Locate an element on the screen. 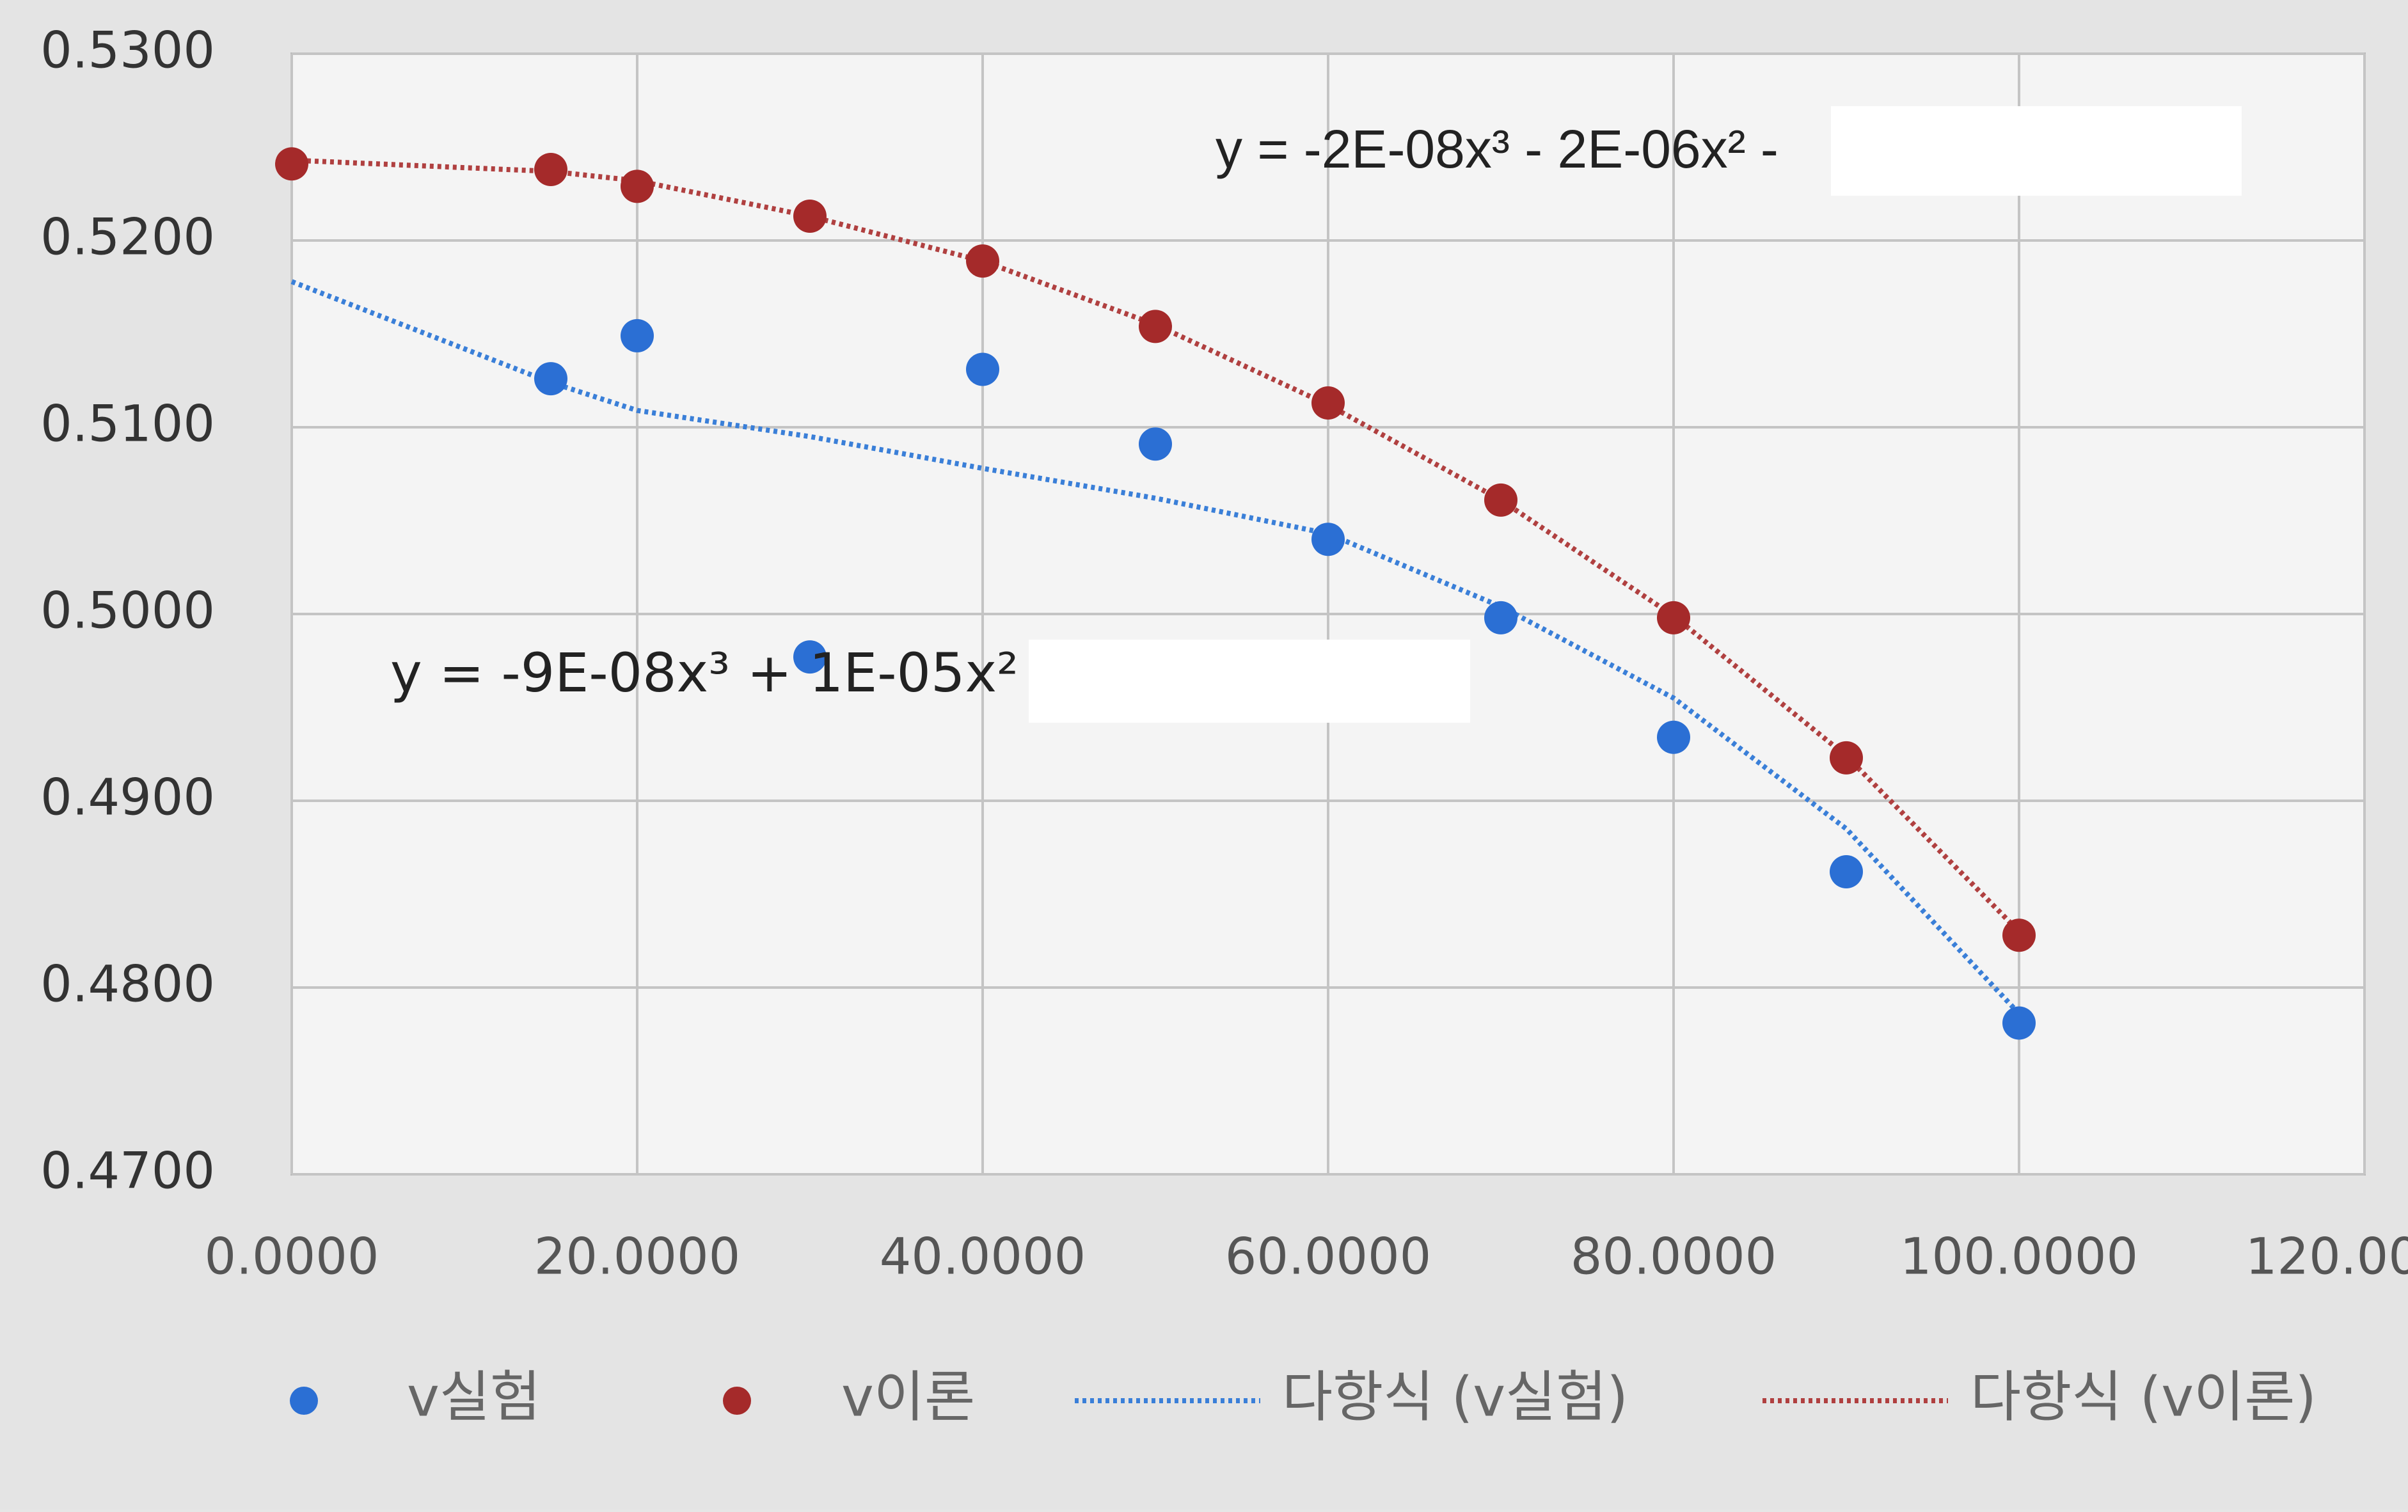  y-tick-label: 0.5100 is located at coordinates (127, 424).